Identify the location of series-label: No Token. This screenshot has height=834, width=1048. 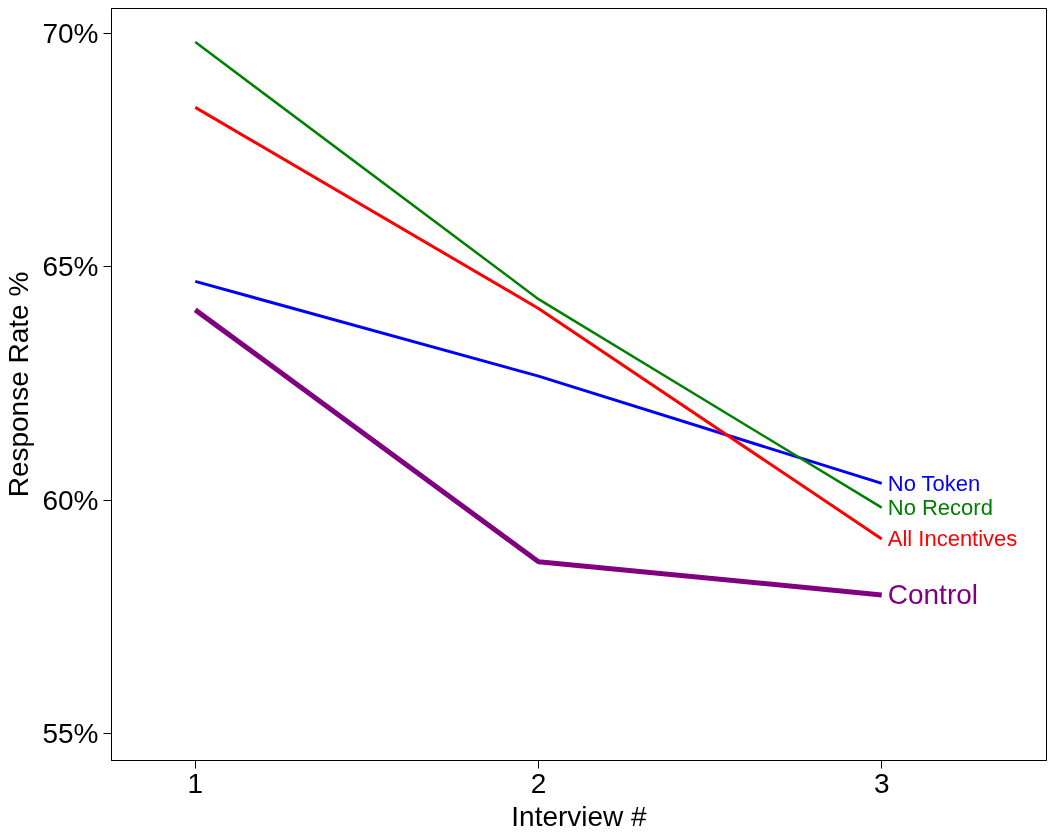
(934, 483).